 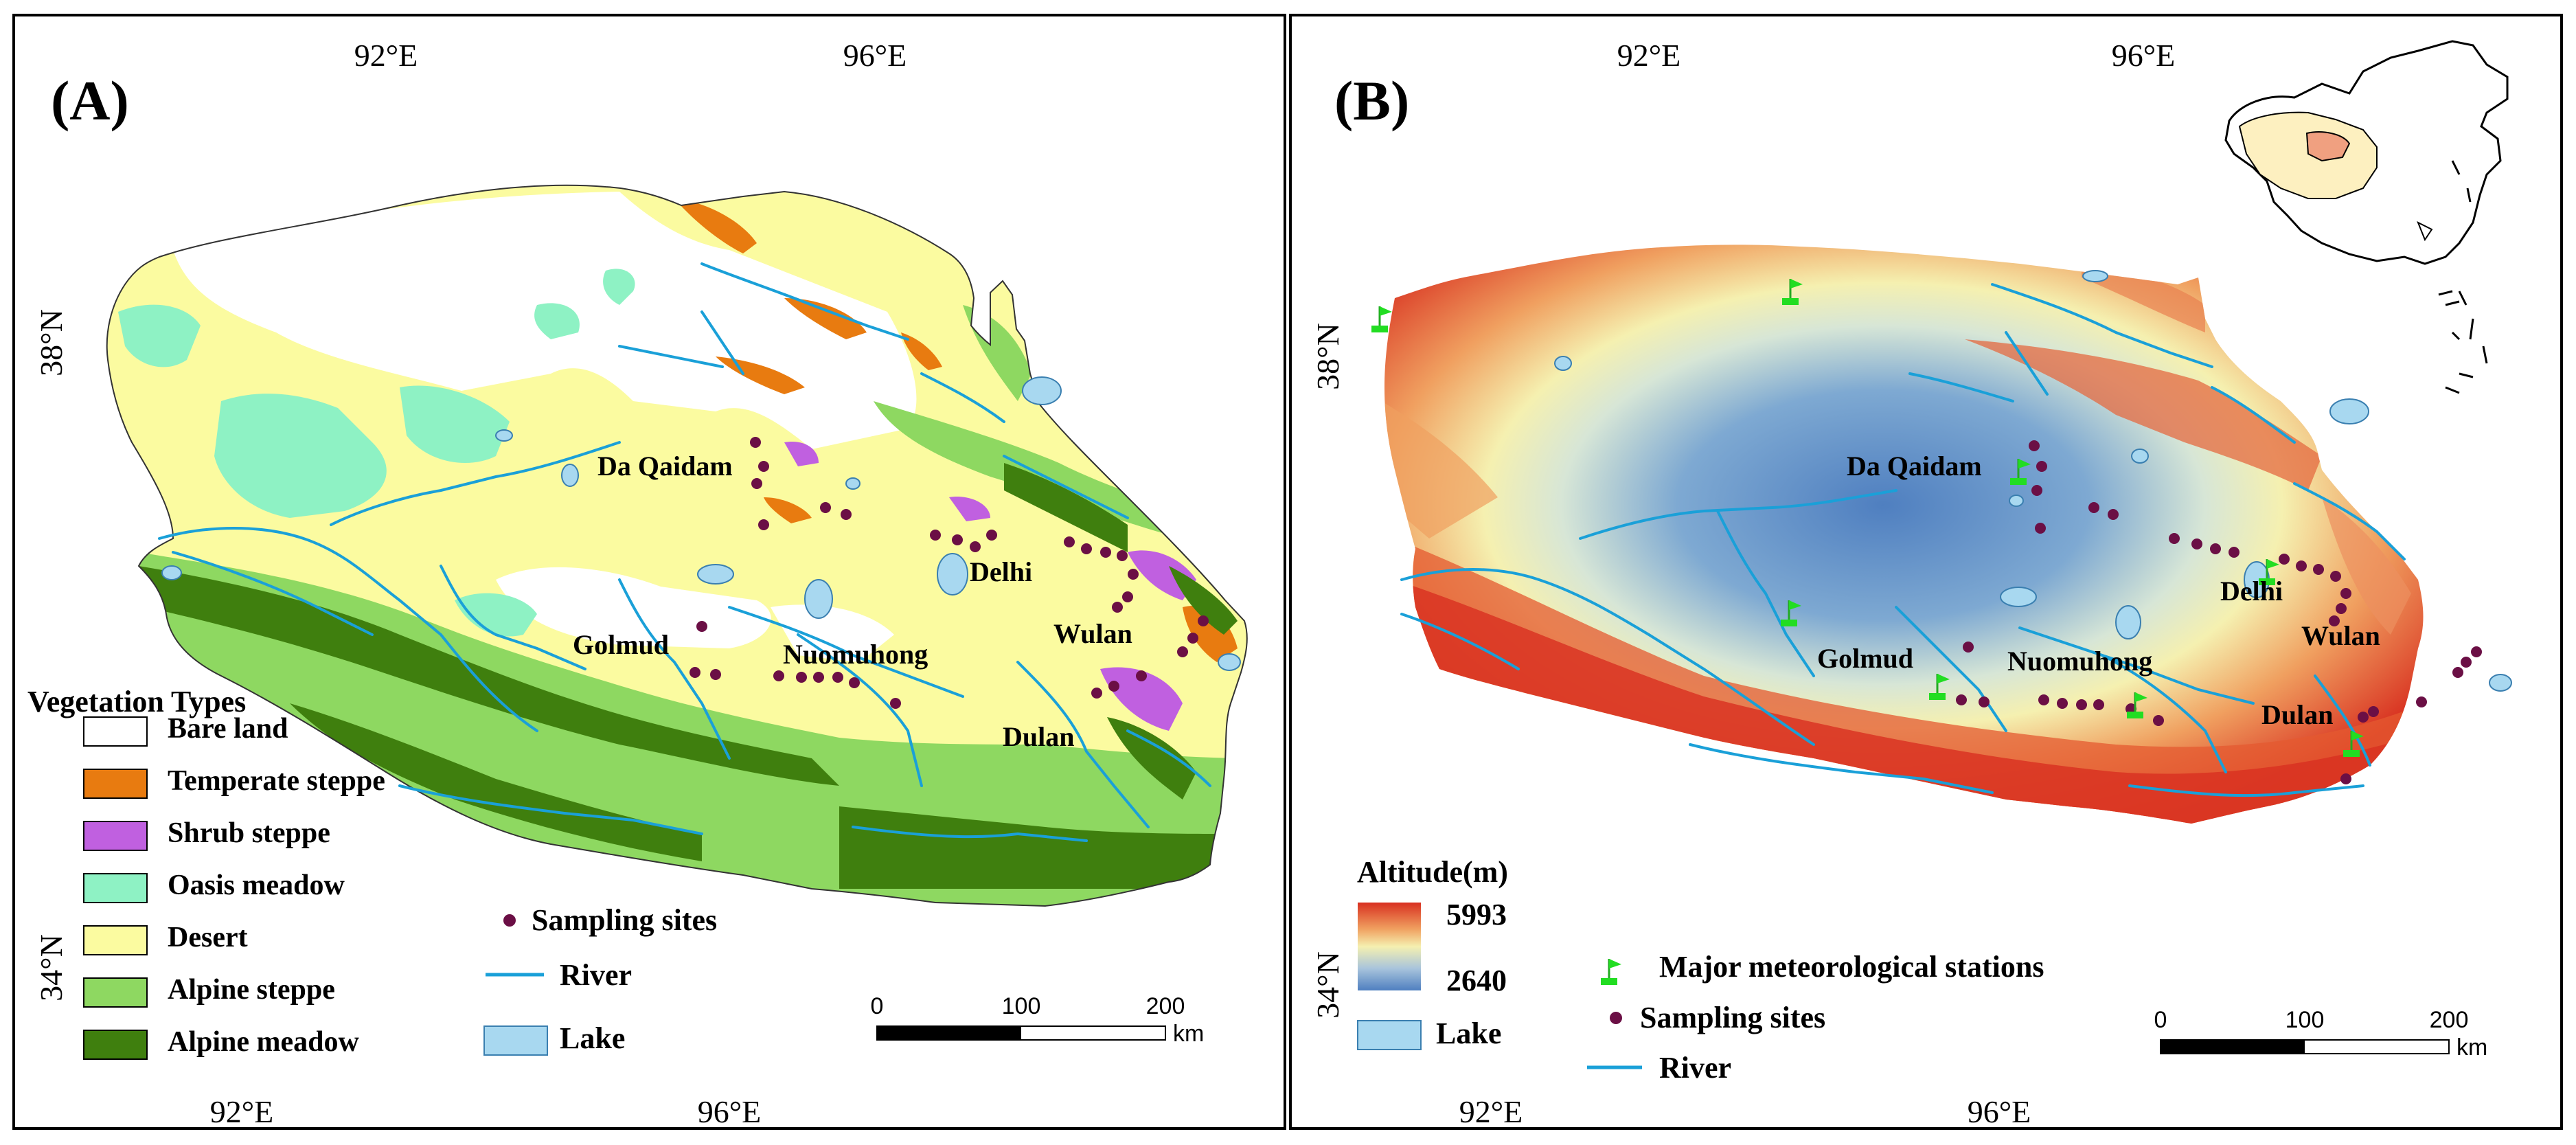 What do you see at coordinates (1389, 1035) in the screenshot?
I see `legend-lake-marker` at bounding box center [1389, 1035].